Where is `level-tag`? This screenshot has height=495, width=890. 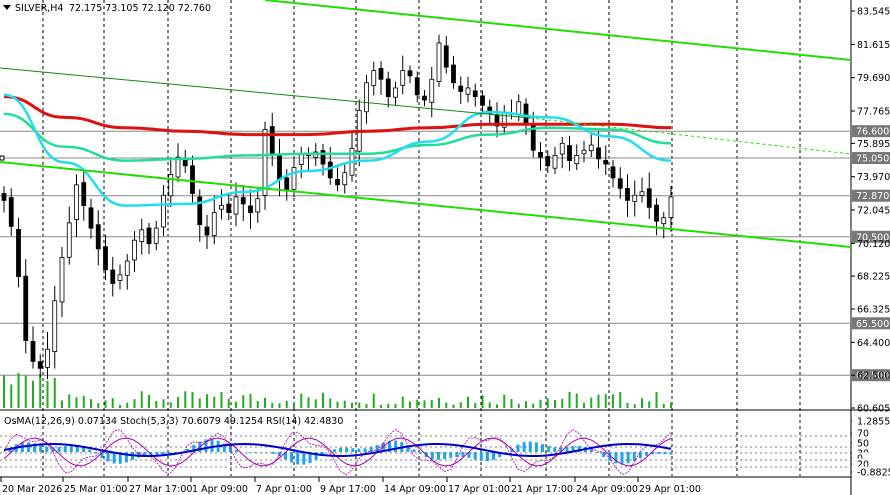
level-tag is located at coordinates (871, 375).